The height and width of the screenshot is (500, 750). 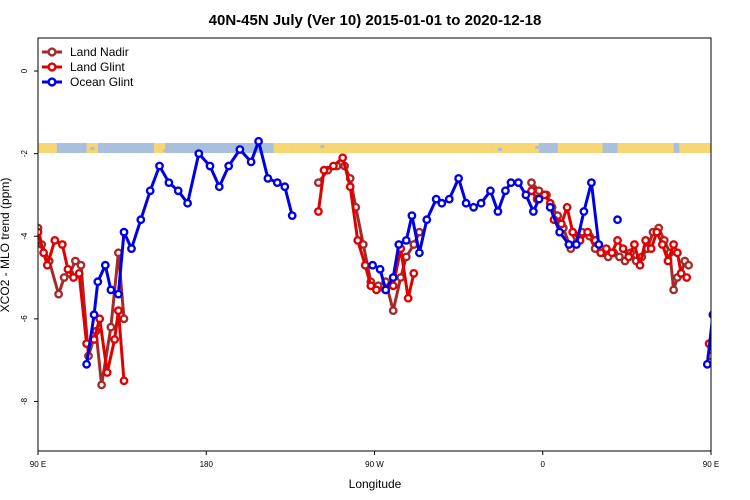 What do you see at coordinates (88, 82) in the screenshot?
I see `legend-item-ocean-glint: Ocean Glint` at bounding box center [88, 82].